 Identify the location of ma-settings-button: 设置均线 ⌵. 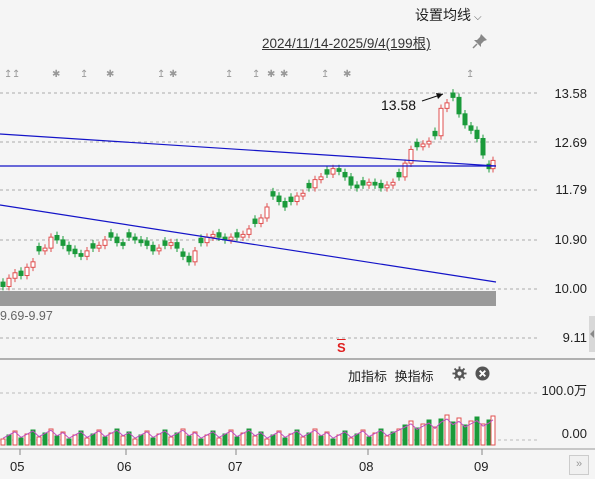
(448, 15).